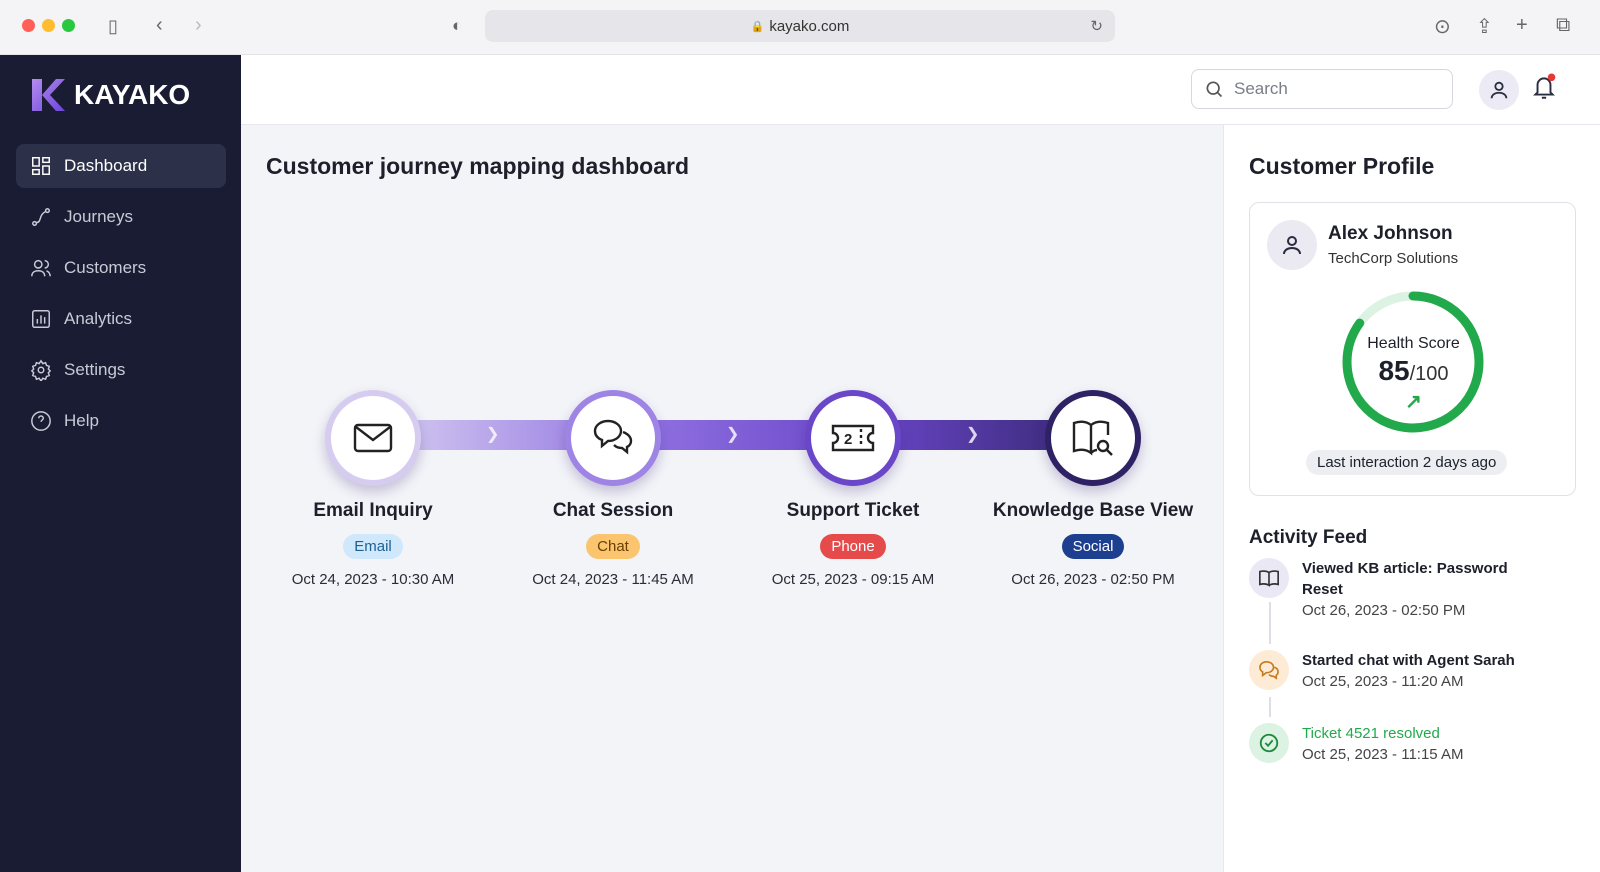 This screenshot has width=1600, height=872. I want to click on share-icon: ⇪, so click(1484, 27).